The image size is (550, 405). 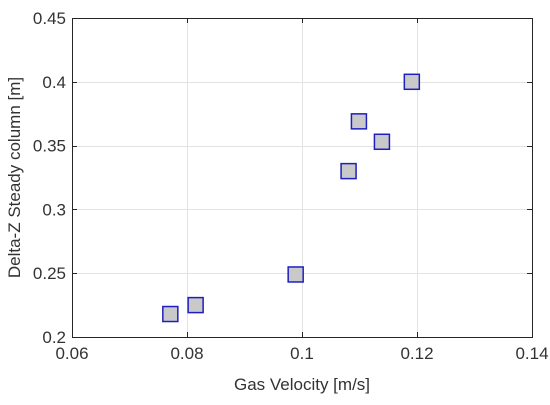 I want to click on x-tick-label: 0.14, so click(x=531, y=353).